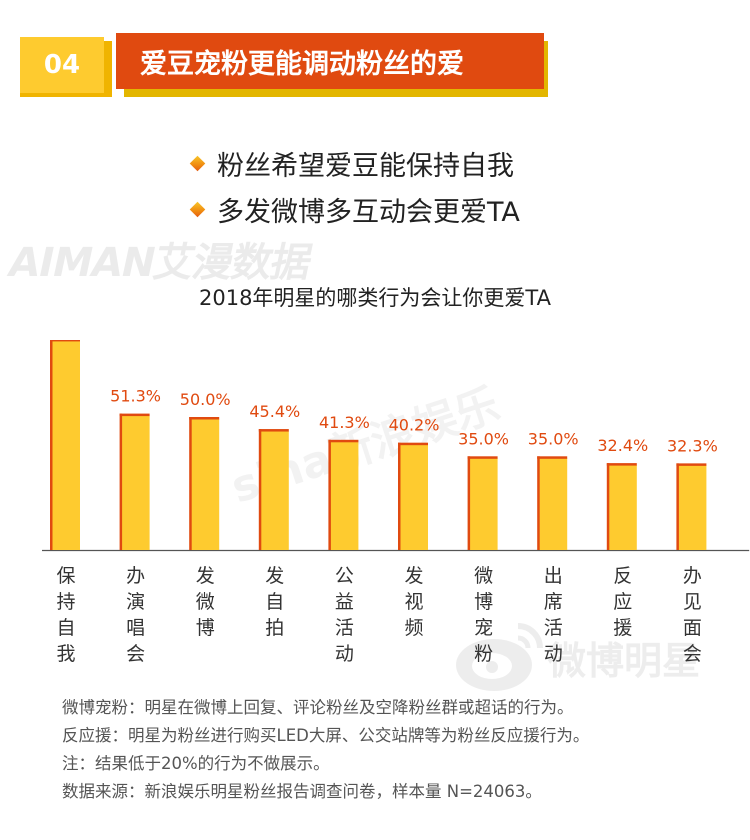 The width and height of the screenshot is (750, 840). What do you see at coordinates (413, 628) in the screenshot?
I see `category-char: 频` at bounding box center [413, 628].